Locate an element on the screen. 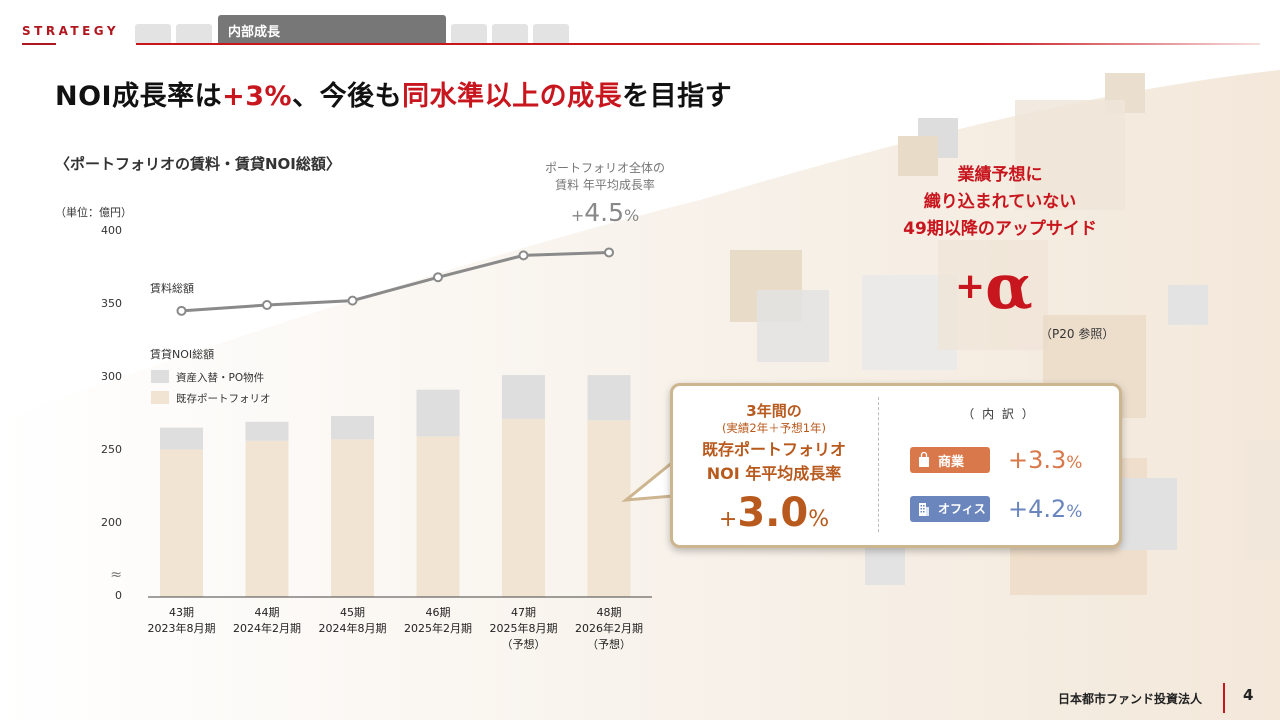 This screenshot has width=1280, height=720. retail-number: 3.3 is located at coordinates (1047, 460).